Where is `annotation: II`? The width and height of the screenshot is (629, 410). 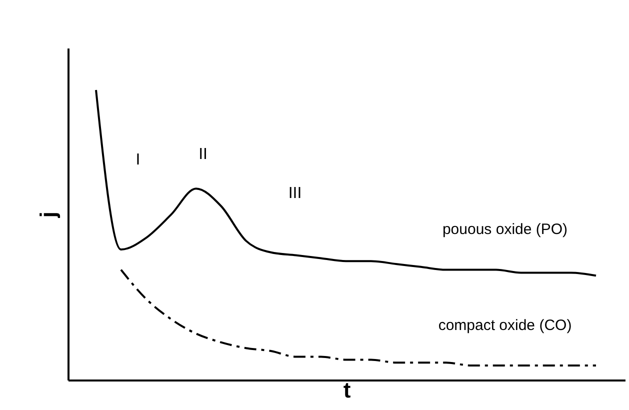 annotation: II is located at coordinates (203, 154).